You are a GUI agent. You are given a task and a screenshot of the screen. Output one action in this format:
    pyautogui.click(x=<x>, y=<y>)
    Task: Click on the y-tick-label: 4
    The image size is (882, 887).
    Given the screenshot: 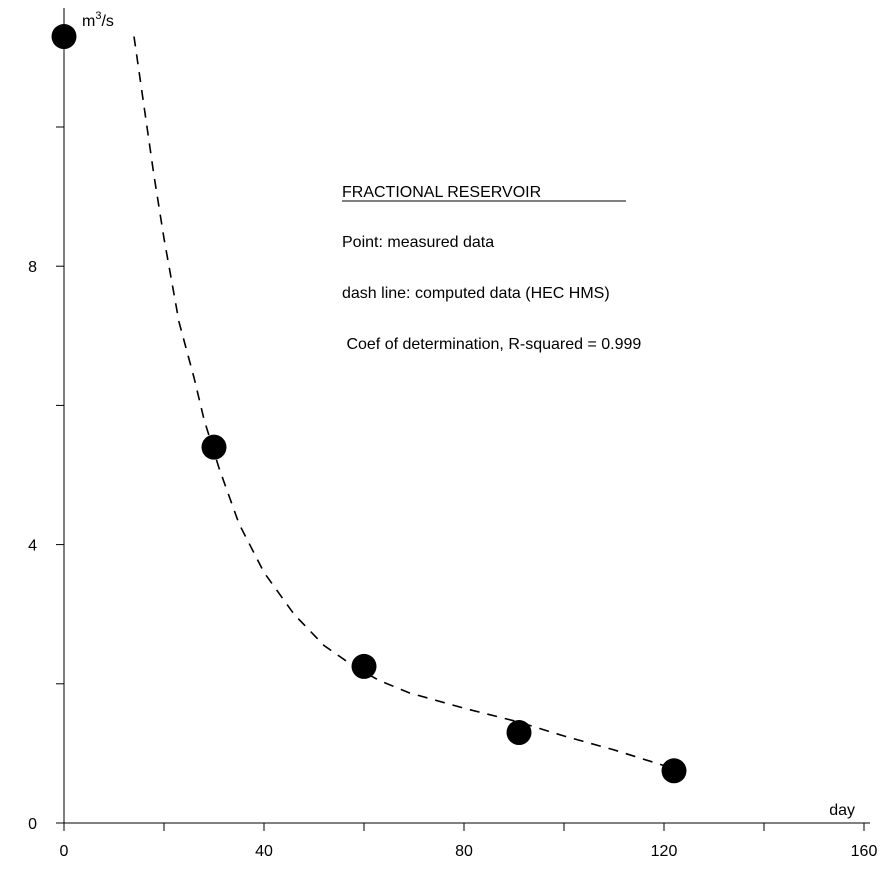 What is the action you would take?
    pyautogui.click(x=32, y=546)
    